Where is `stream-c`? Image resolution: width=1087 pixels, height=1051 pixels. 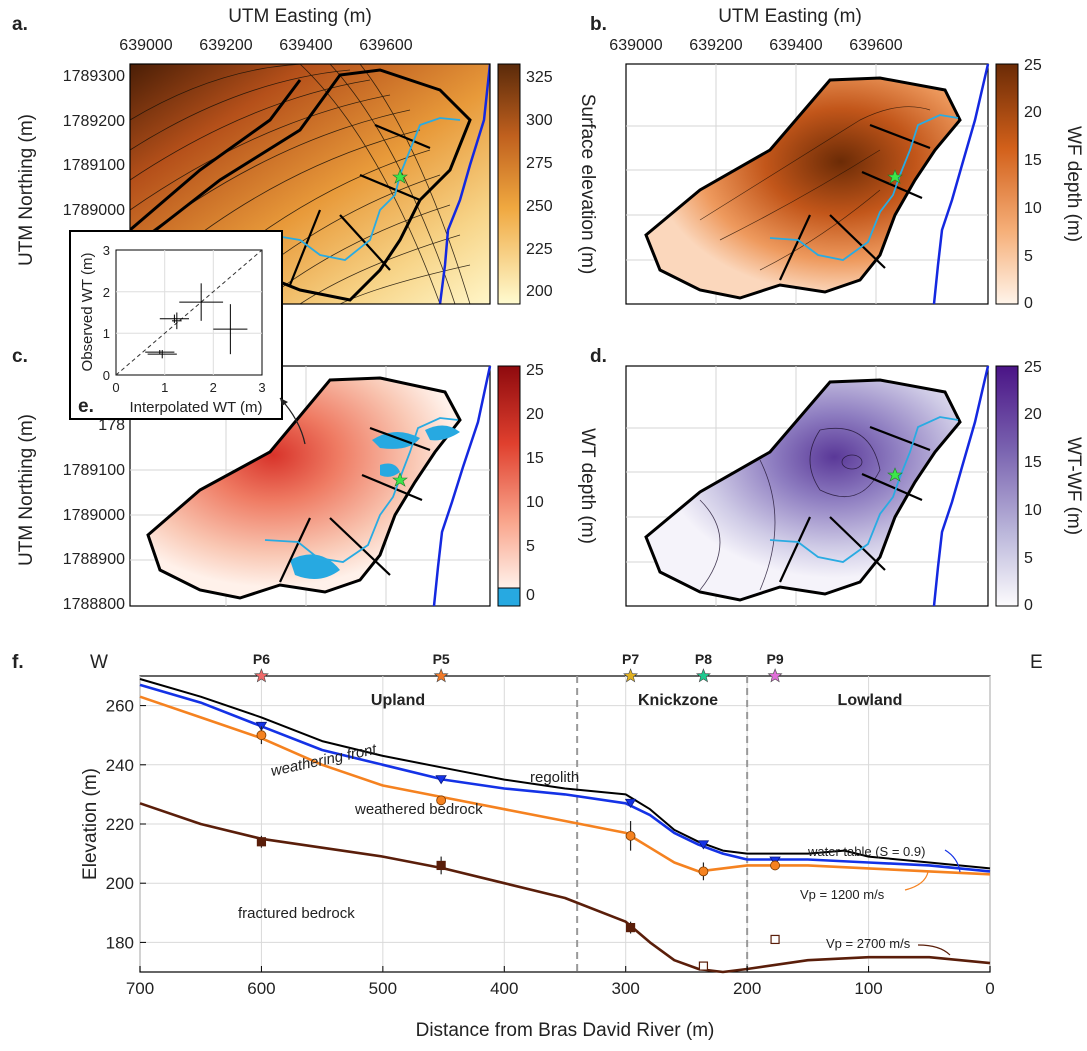
stream-c is located at coordinates (361, 490).